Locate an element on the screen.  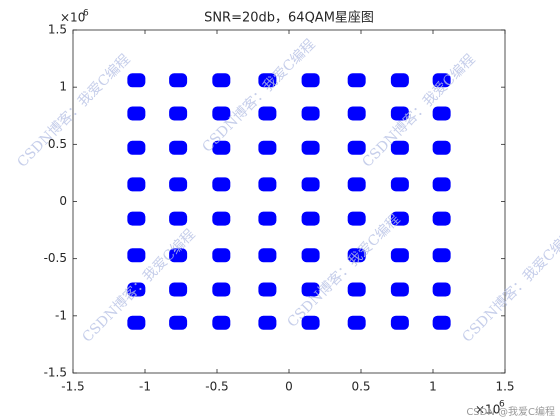
y-tick-label: 0.5 is located at coordinates (57, 144).